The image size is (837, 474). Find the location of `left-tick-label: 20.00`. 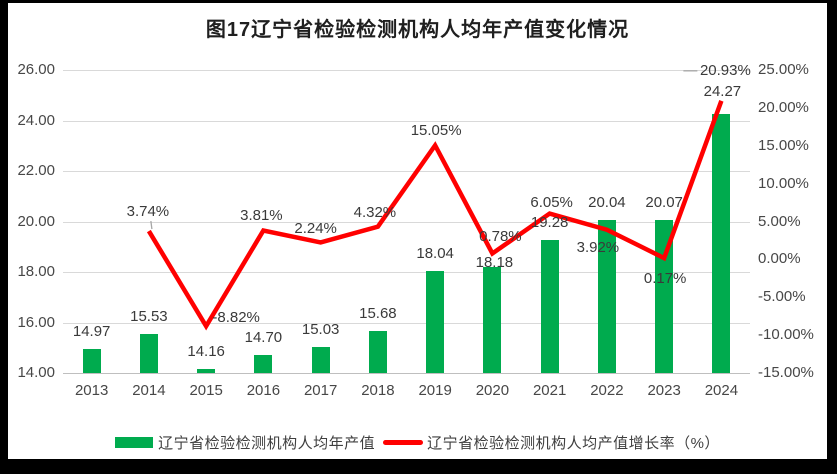

left-tick-label: 20.00 is located at coordinates (36, 221).